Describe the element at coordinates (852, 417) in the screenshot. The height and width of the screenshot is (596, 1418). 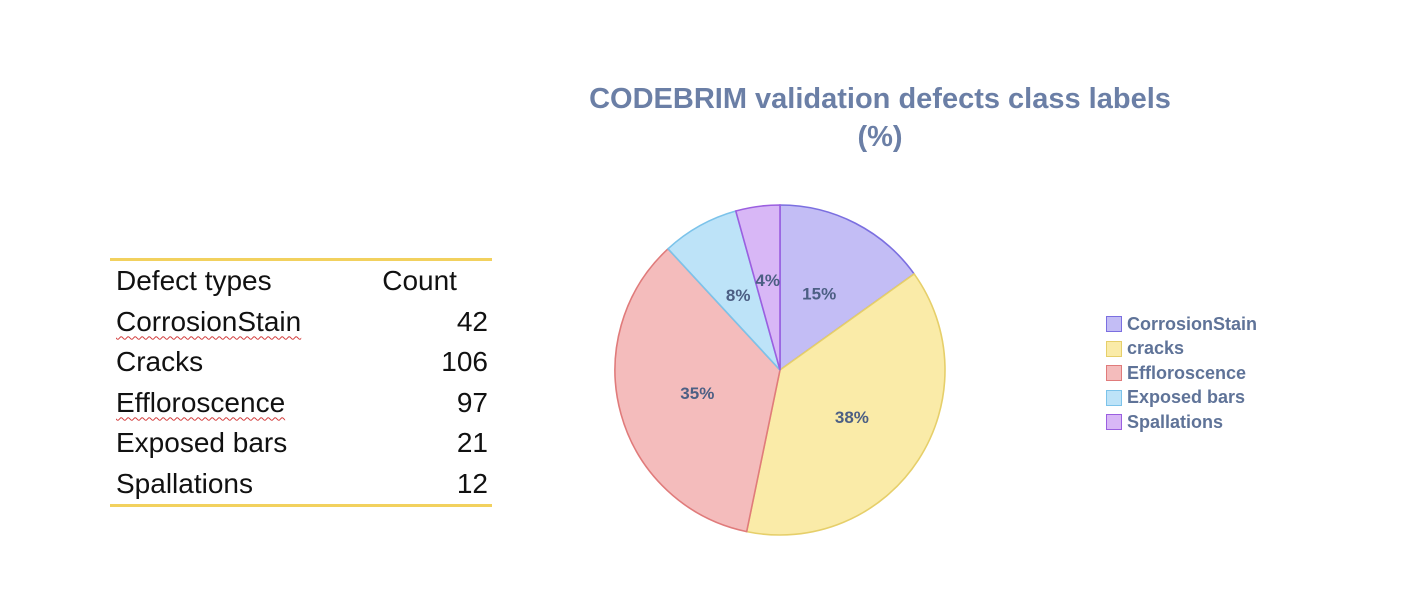
I see `pie-label-cracks: 38%` at that location.